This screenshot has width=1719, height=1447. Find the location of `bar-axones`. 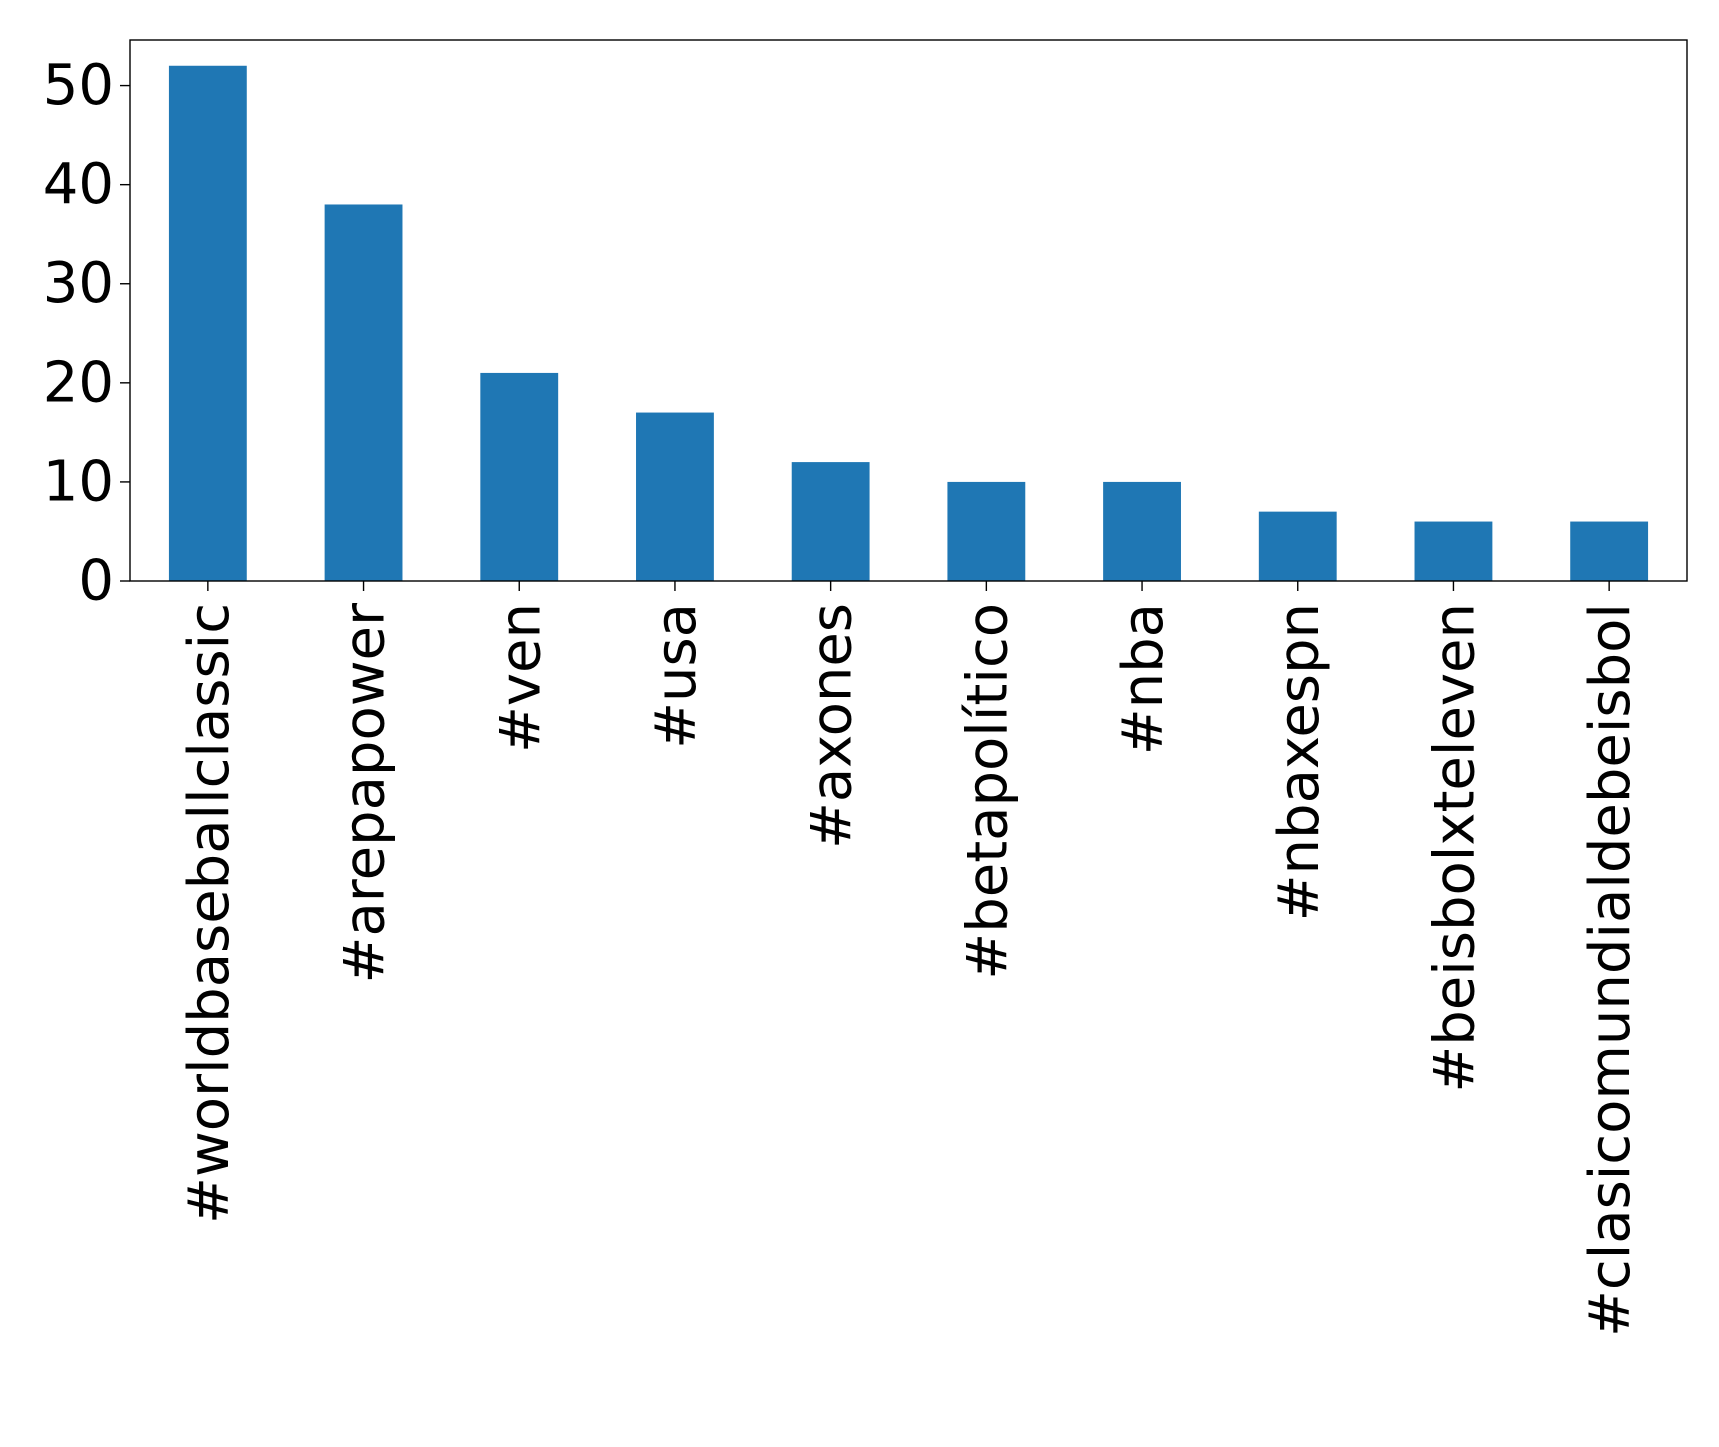

bar-axones is located at coordinates (830, 521).